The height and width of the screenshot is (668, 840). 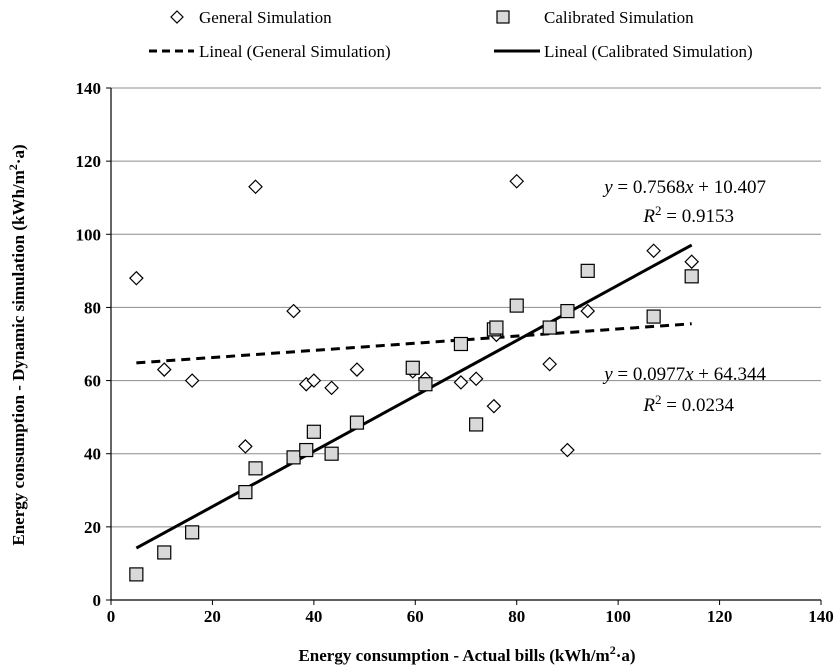 I want to click on r-squared-general: R2 = 0.0234, so click(x=688, y=404).